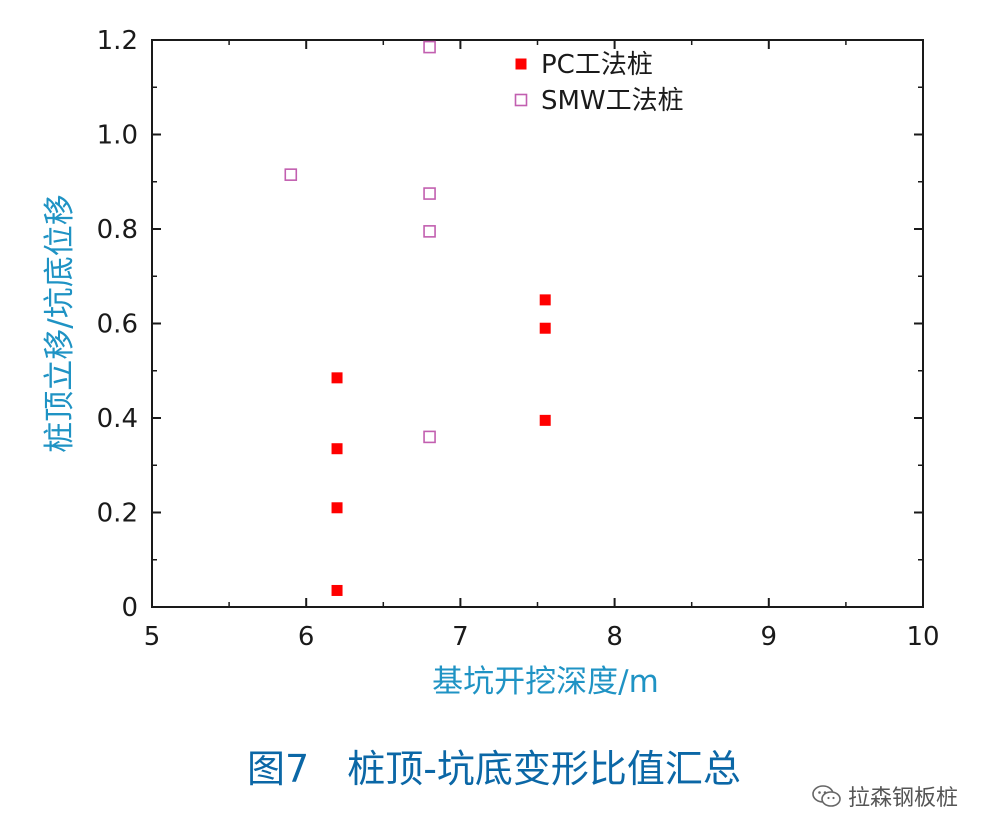 This screenshot has width=988, height=840. I want to click on y-tick-label: 0.6, so click(117, 325).